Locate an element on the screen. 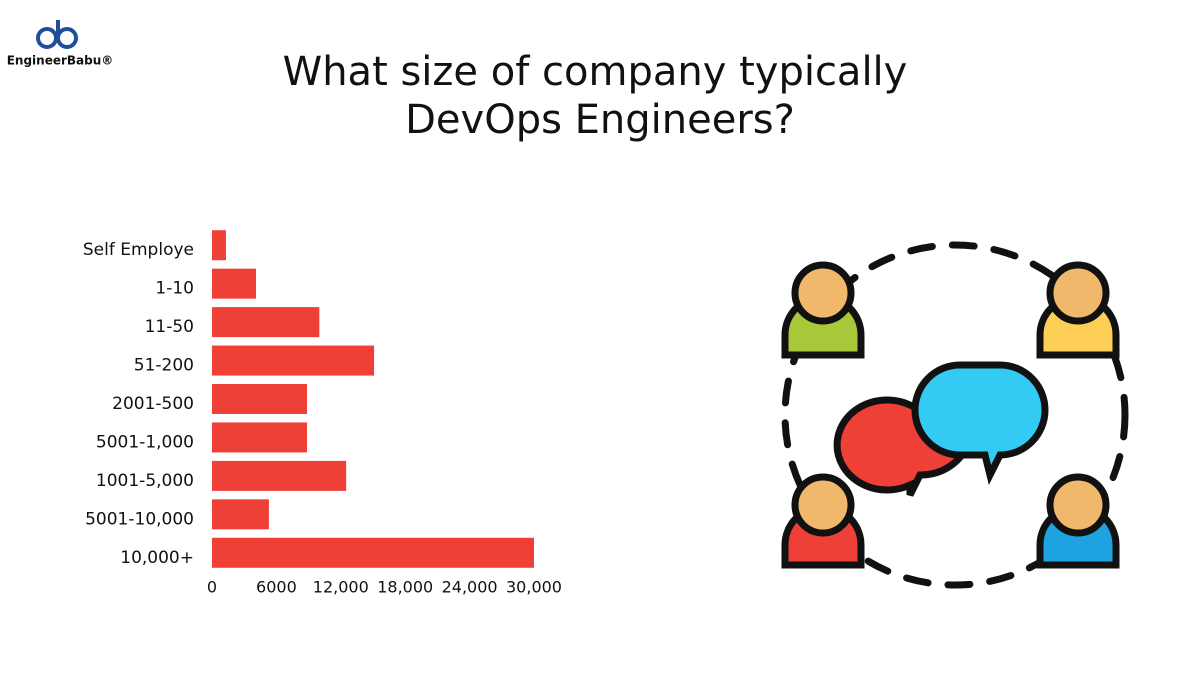 The width and height of the screenshot is (1200, 682). y-tick-label: 5001-10,000 is located at coordinates (139, 519).